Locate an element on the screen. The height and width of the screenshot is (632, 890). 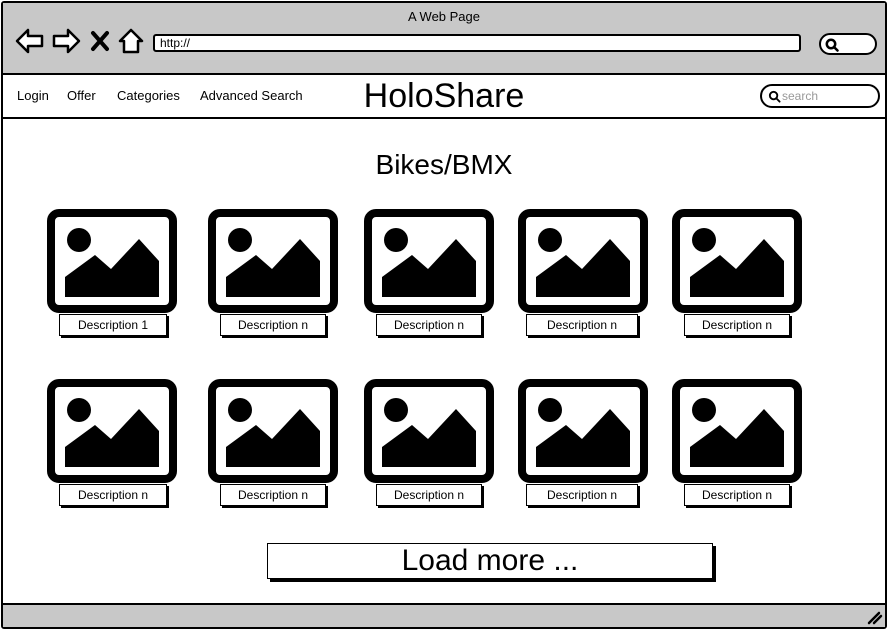
browser-titlebar: A Web Page http:// is located at coordinates (444, 38).